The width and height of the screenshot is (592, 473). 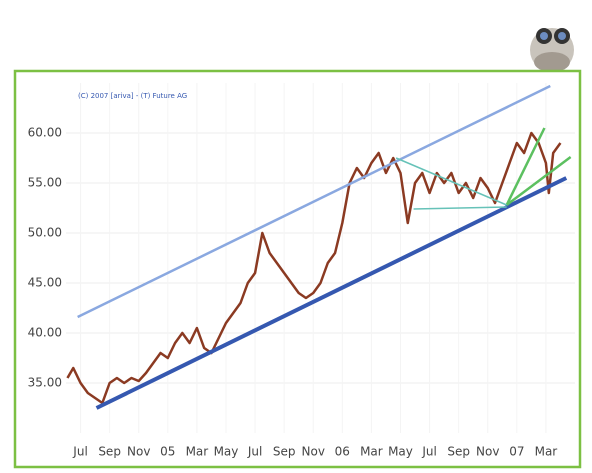 I want to click on y-tick-label: 40.00, so click(x=45, y=333).